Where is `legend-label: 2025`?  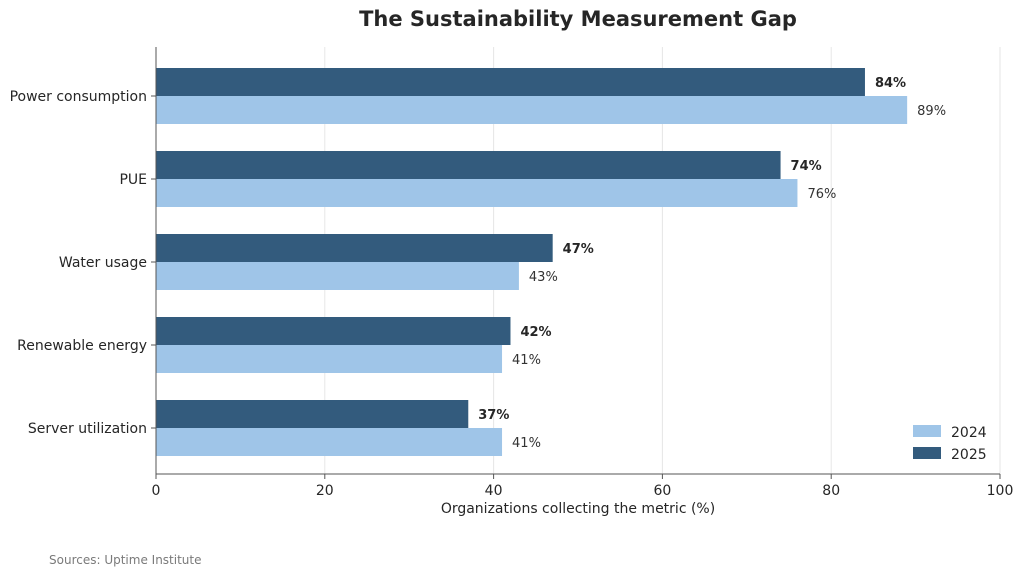
legend-label: 2025 is located at coordinates (969, 455).